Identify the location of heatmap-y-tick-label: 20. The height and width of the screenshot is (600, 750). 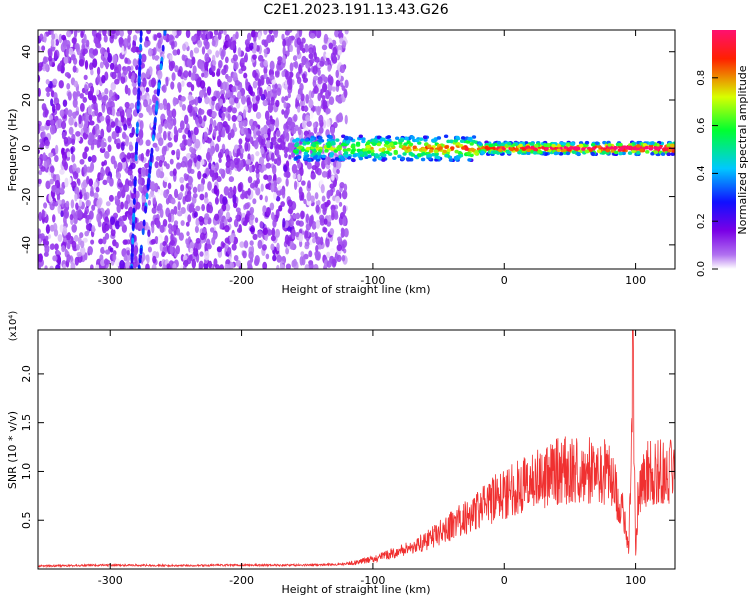
(26, 100).